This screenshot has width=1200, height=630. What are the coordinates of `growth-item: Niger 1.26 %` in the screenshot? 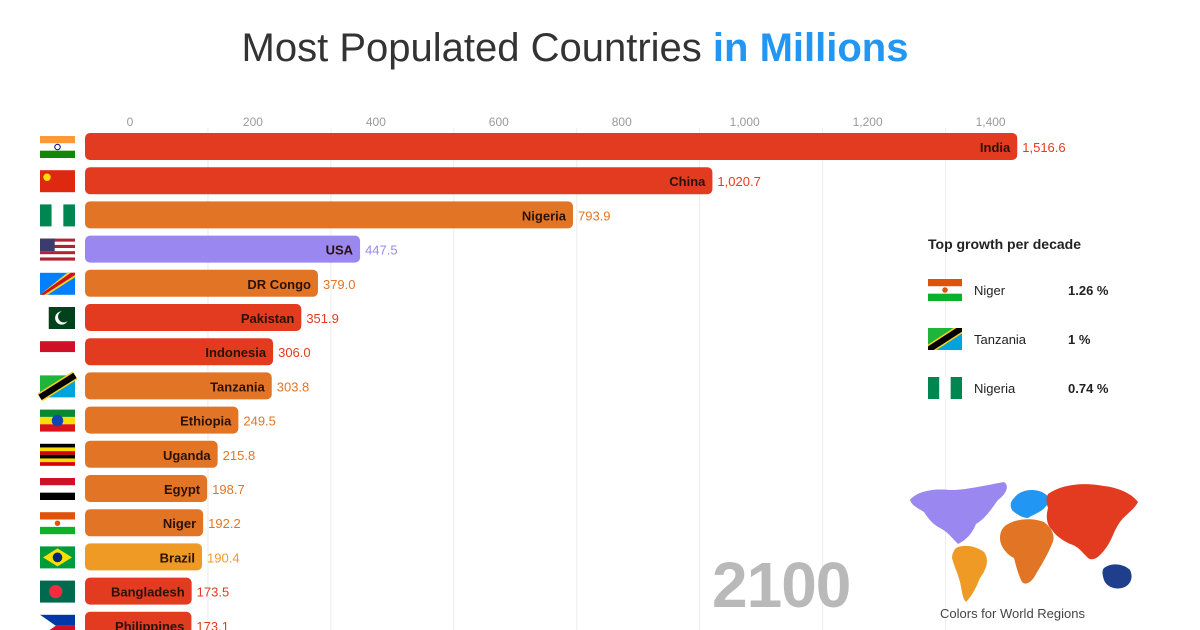 It's located at (1058, 290).